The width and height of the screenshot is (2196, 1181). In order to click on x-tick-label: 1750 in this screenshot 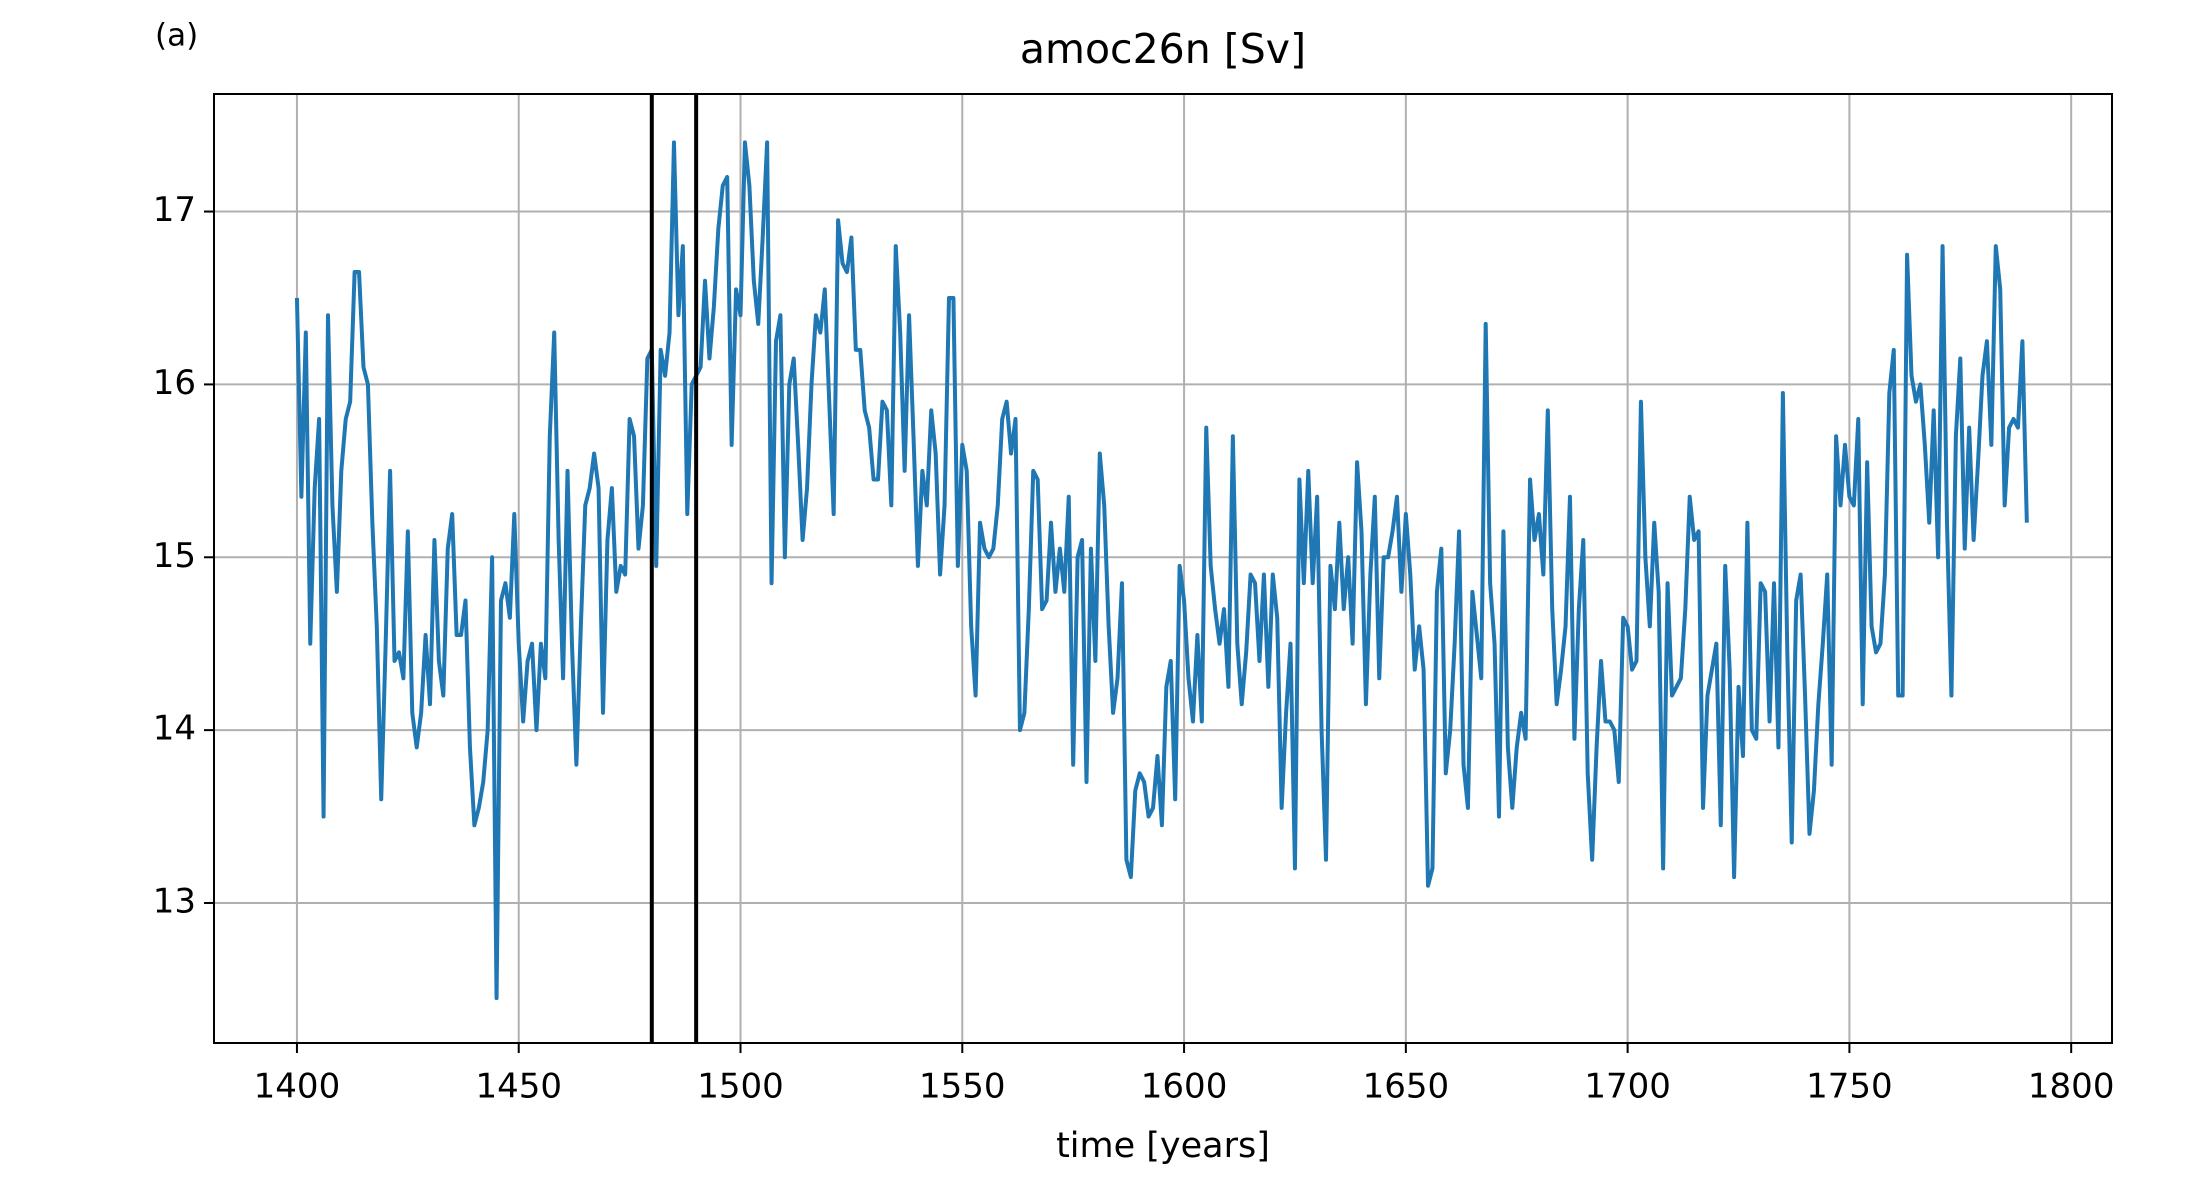, I will do `click(1849, 1087)`.